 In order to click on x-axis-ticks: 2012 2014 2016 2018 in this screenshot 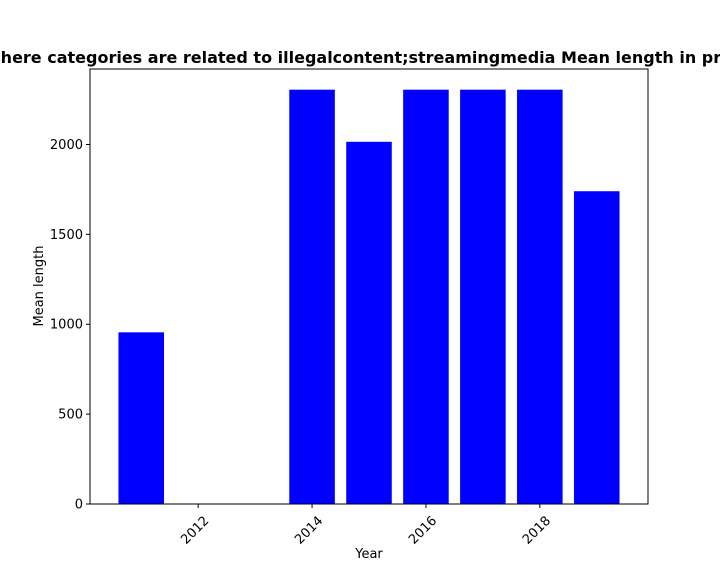, I will do `click(366, 526)`.